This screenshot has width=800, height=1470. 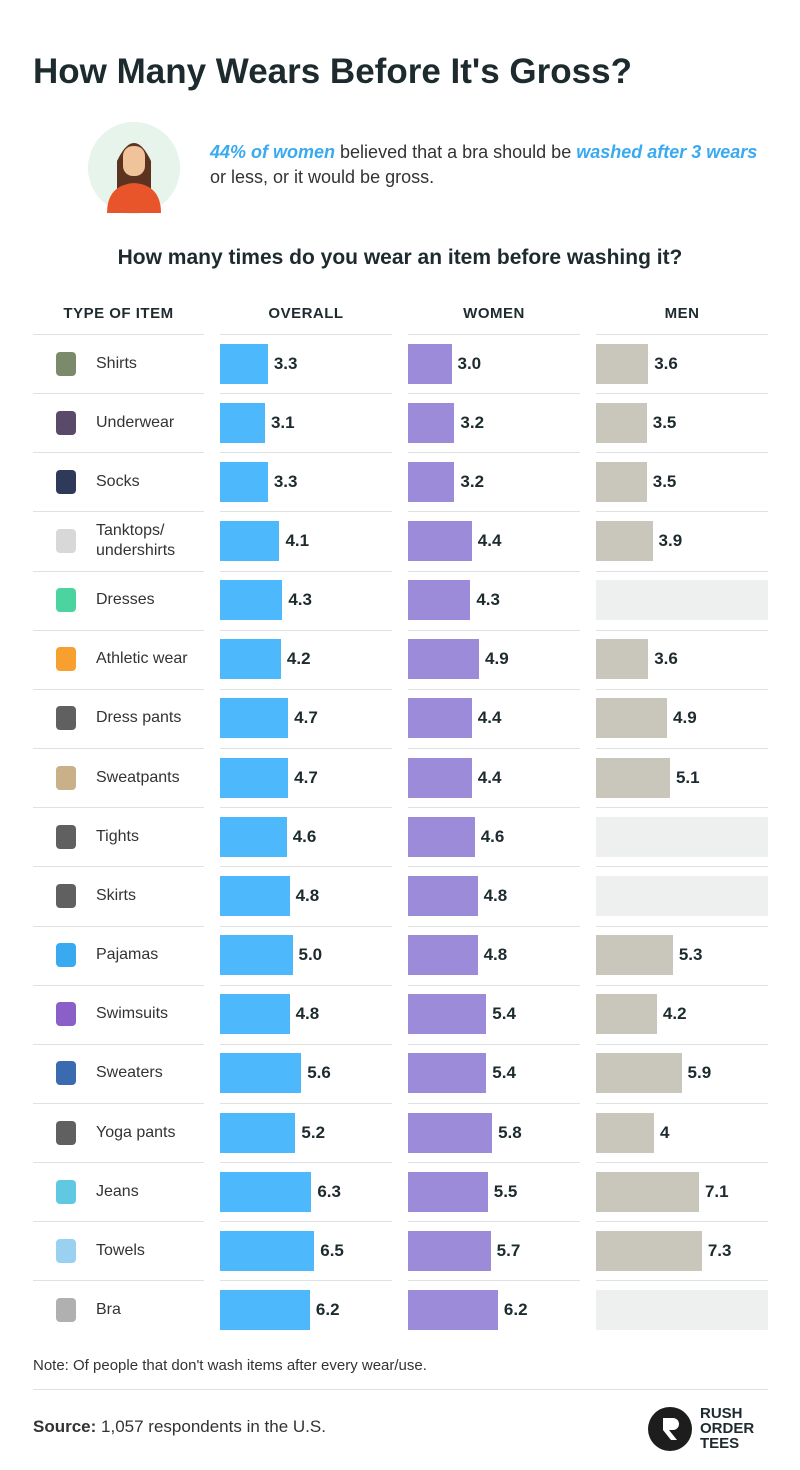 What do you see at coordinates (134, 168) in the screenshot?
I see `avatar` at bounding box center [134, 168].